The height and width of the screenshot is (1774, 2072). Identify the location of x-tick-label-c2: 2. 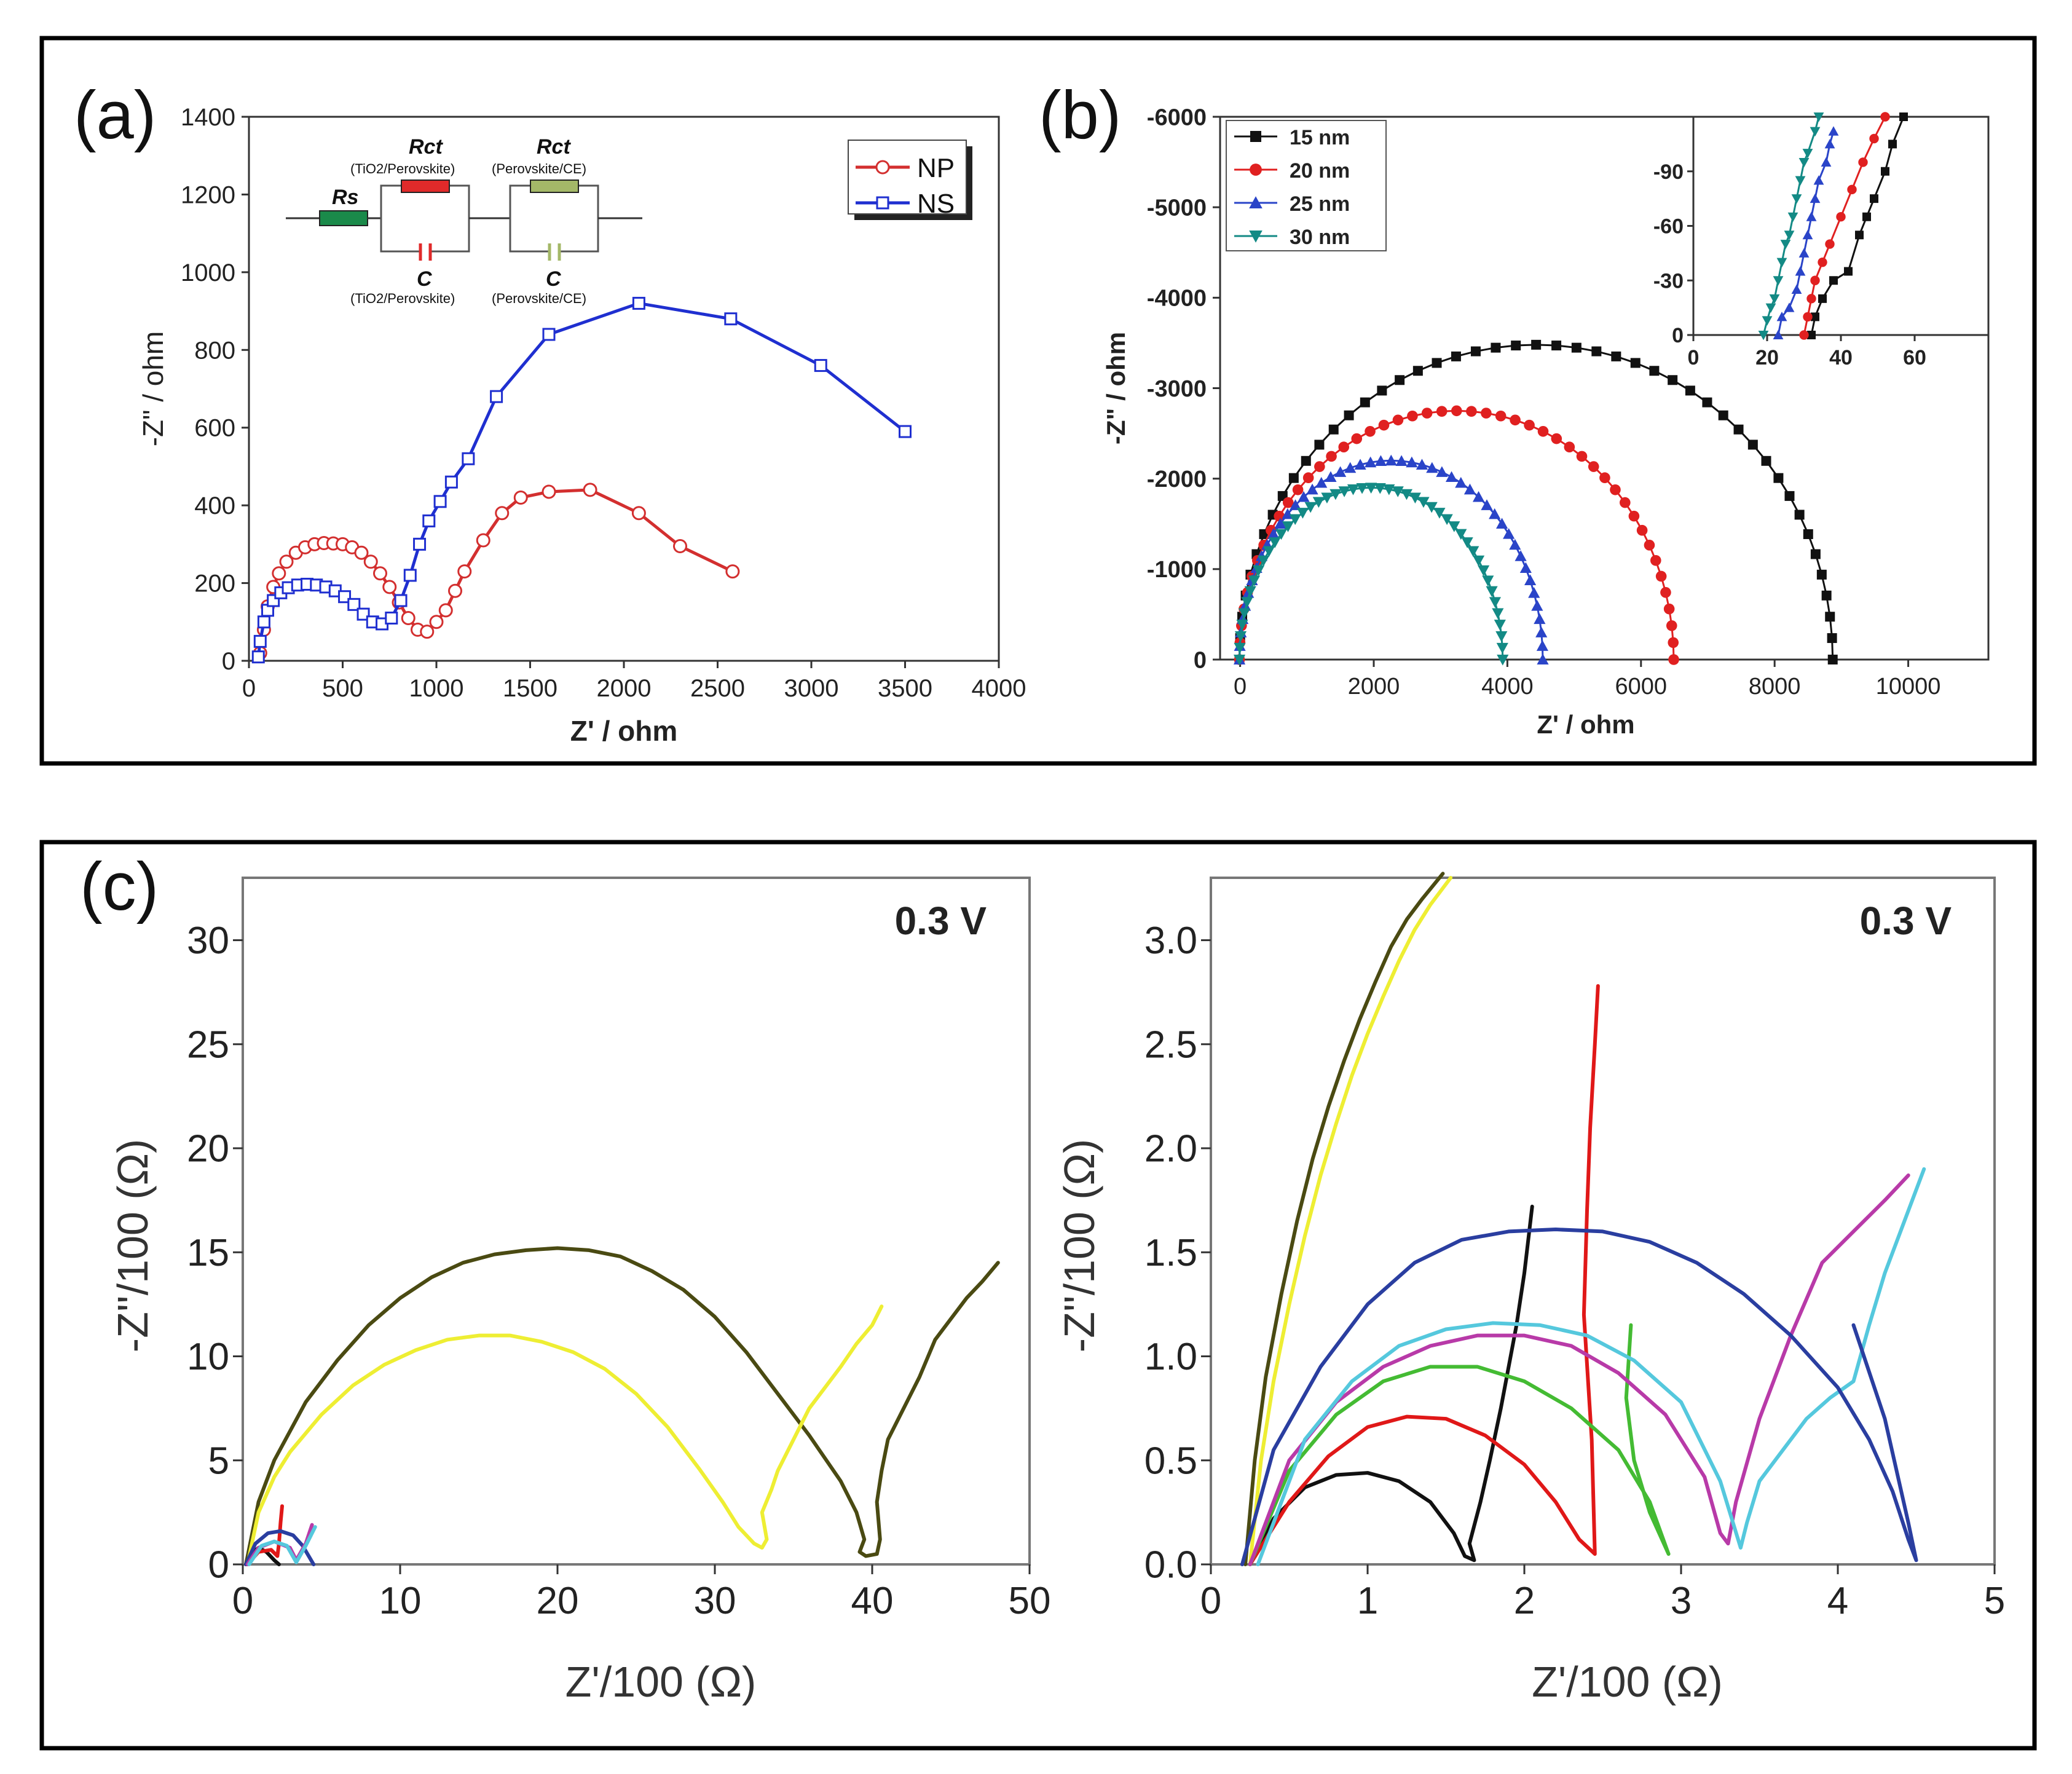
(1525, 1601).